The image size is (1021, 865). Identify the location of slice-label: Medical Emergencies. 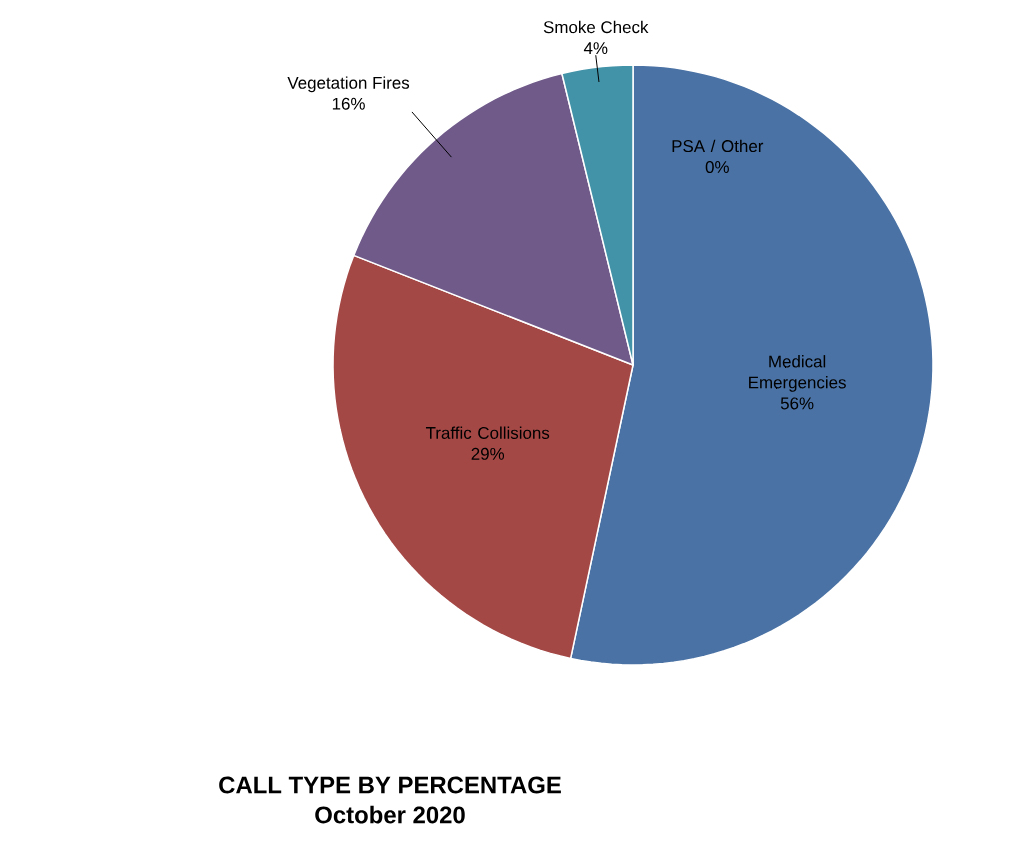
(797, 373).